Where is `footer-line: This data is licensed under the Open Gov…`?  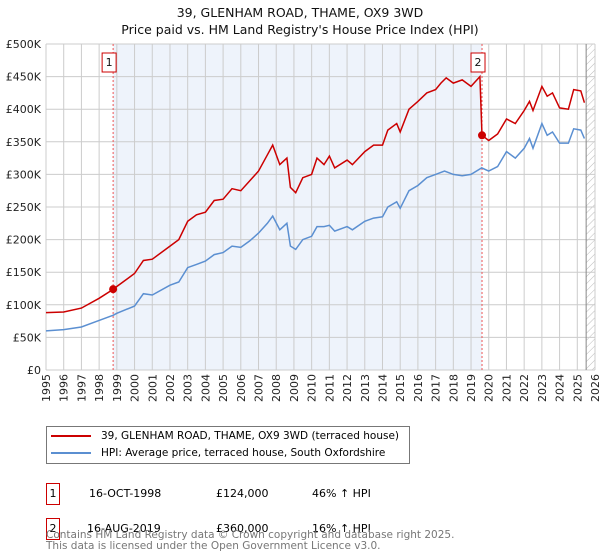 footer-line: This data is licensed under the Open Gov… is located at coordinates (213, 546).